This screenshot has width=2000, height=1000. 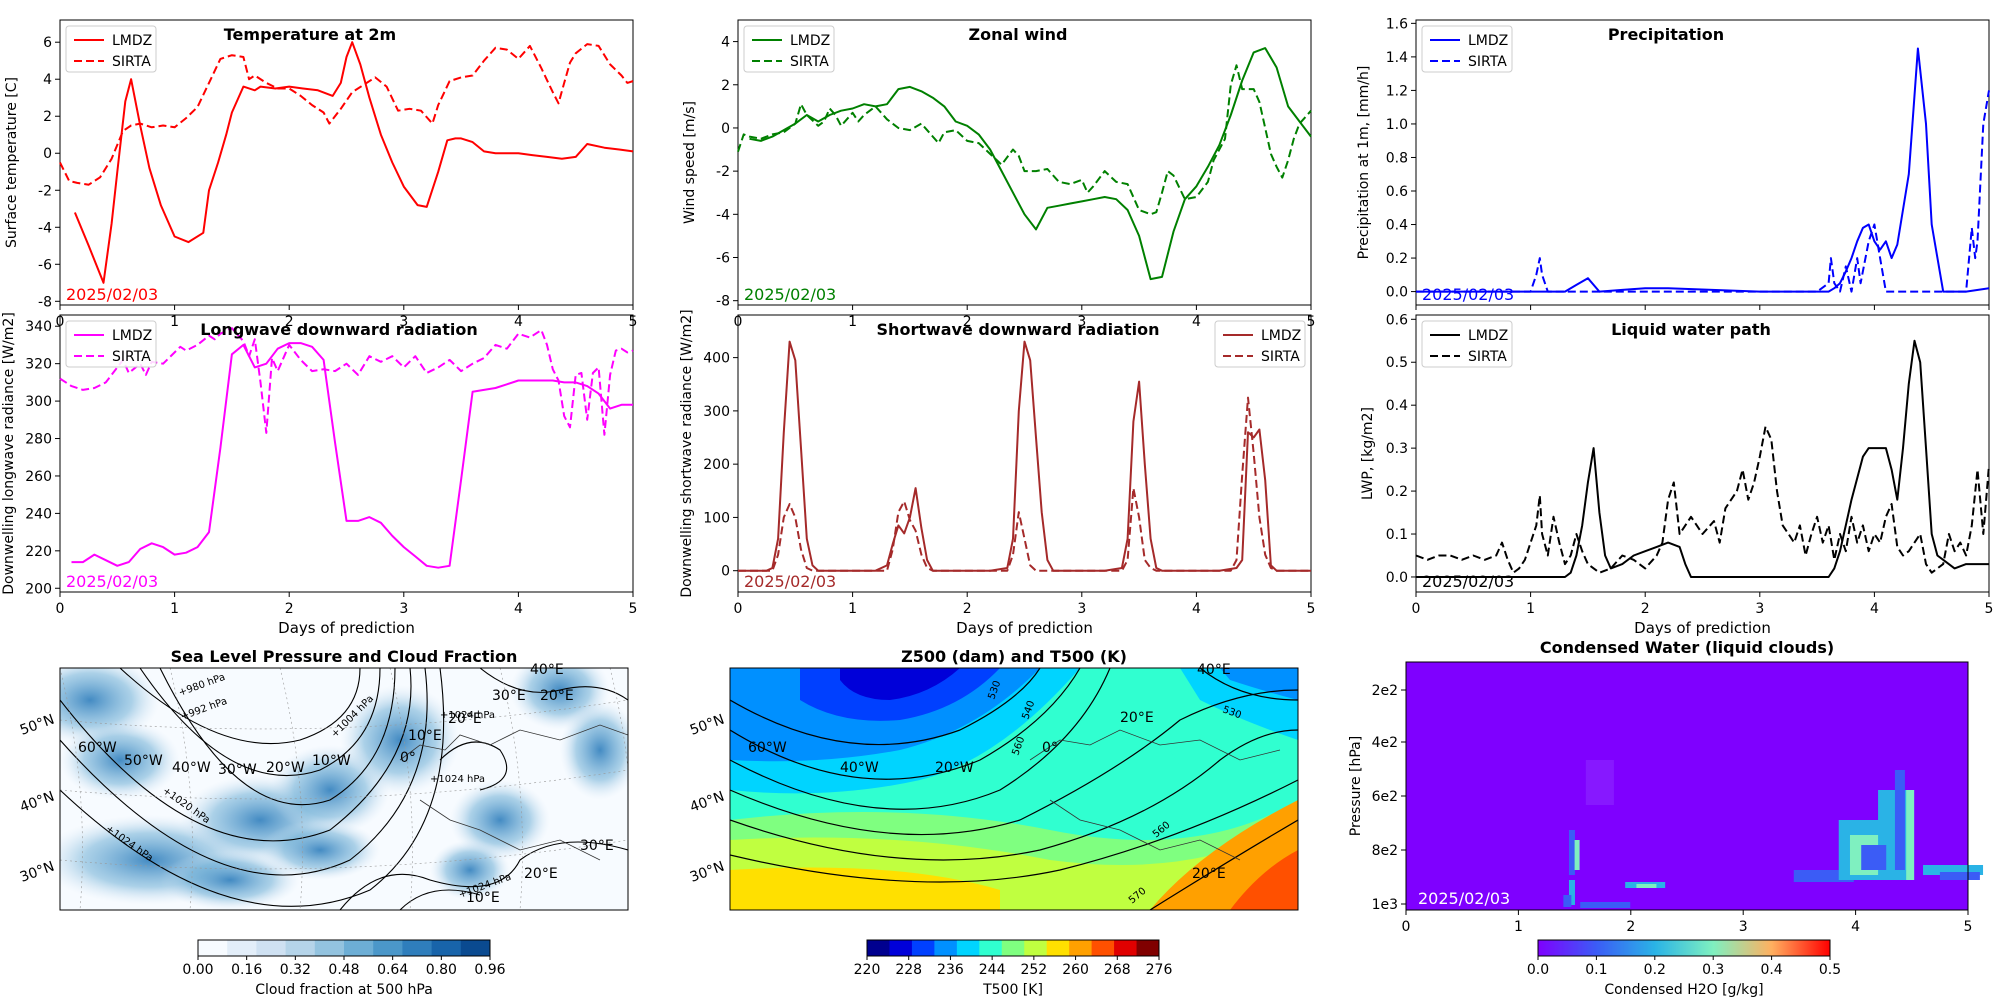 I want to click on colorbar: 220 228 236 244 252 260 268 276 T500 [K], so click(x=1013, y=968).